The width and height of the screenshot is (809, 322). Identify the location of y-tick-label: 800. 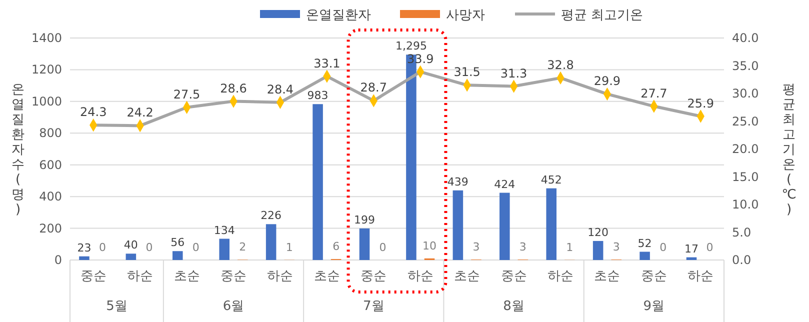
(50, 133).